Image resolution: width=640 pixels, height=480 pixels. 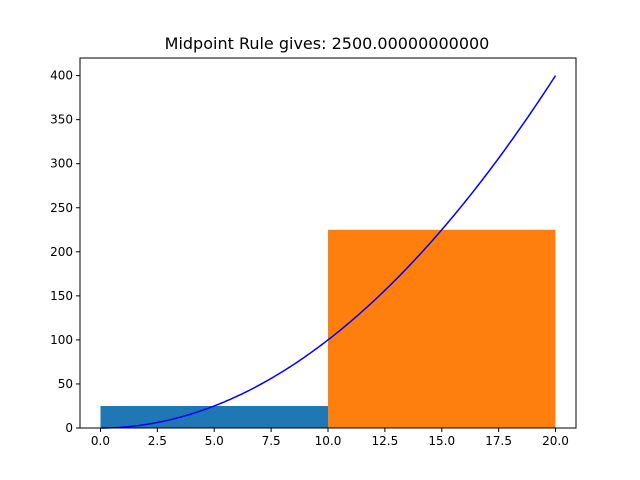 What do you see at coordinates (61, 76) in the screenshot?
I see `y-tick-label: 400` at bounding box center [61, 76].